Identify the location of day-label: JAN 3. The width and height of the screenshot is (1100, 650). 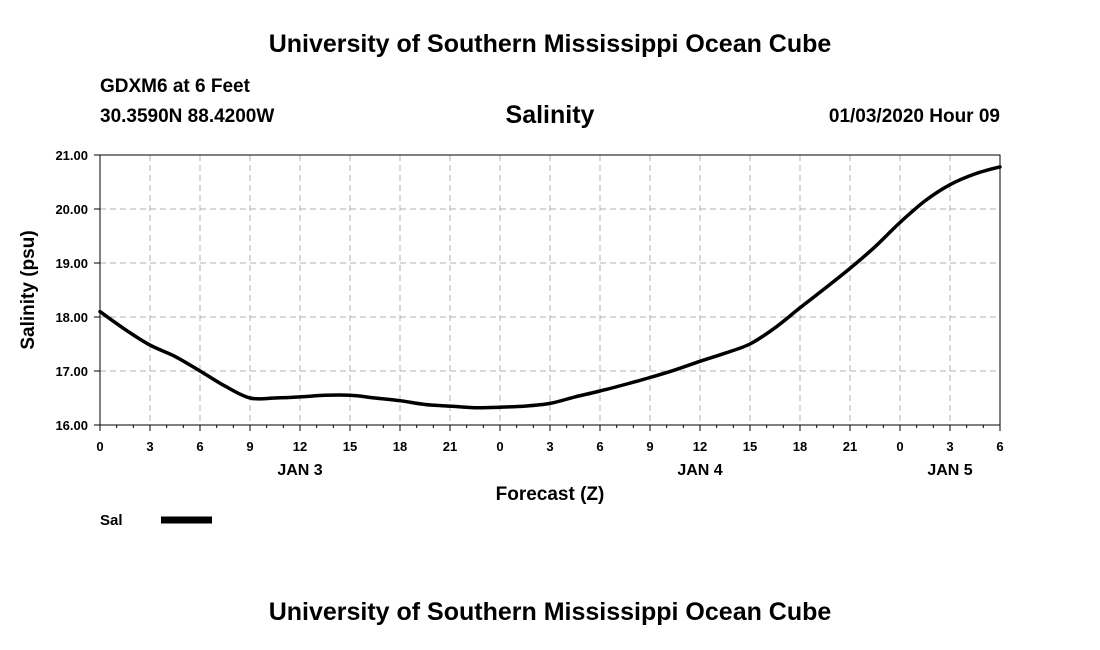
(299, 470).